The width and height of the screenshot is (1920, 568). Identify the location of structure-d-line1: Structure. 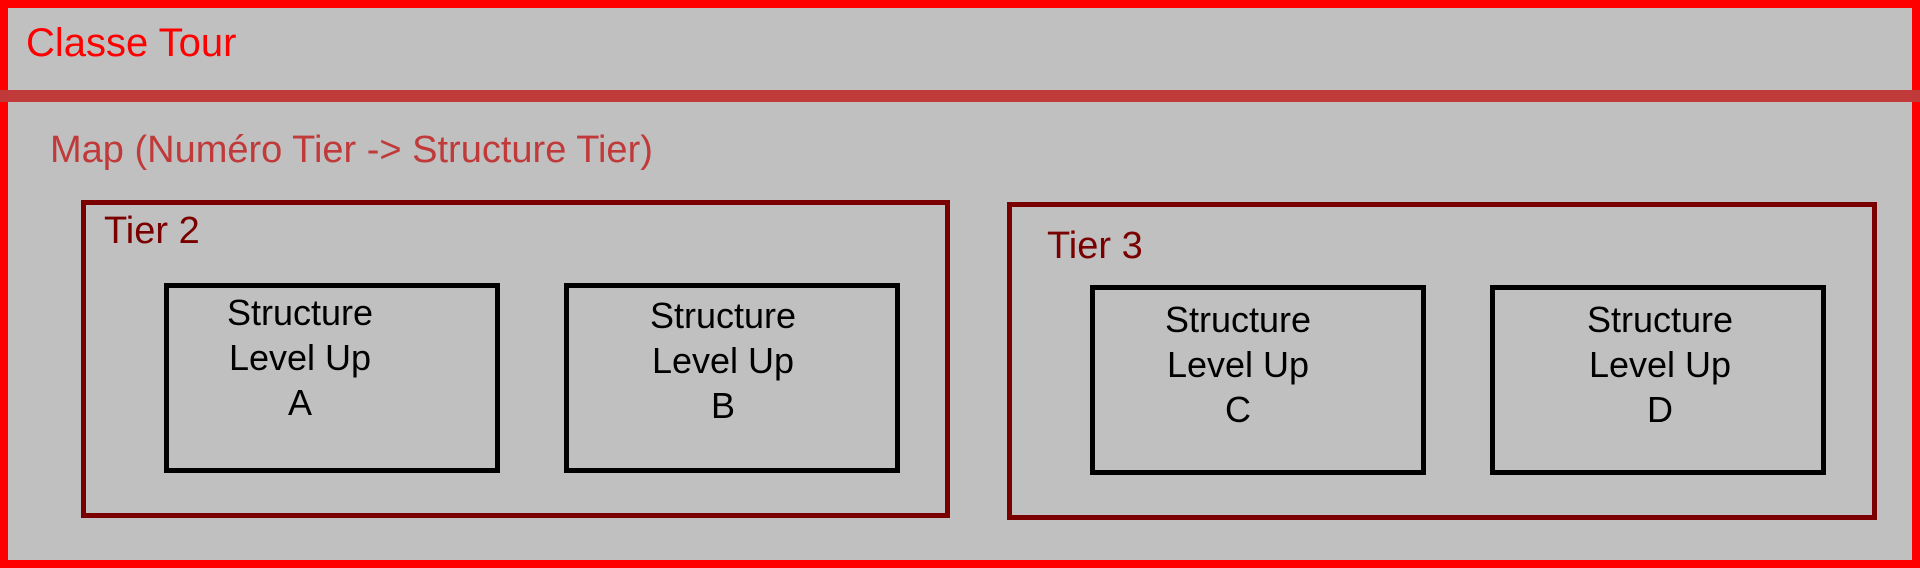
(1660, 319).